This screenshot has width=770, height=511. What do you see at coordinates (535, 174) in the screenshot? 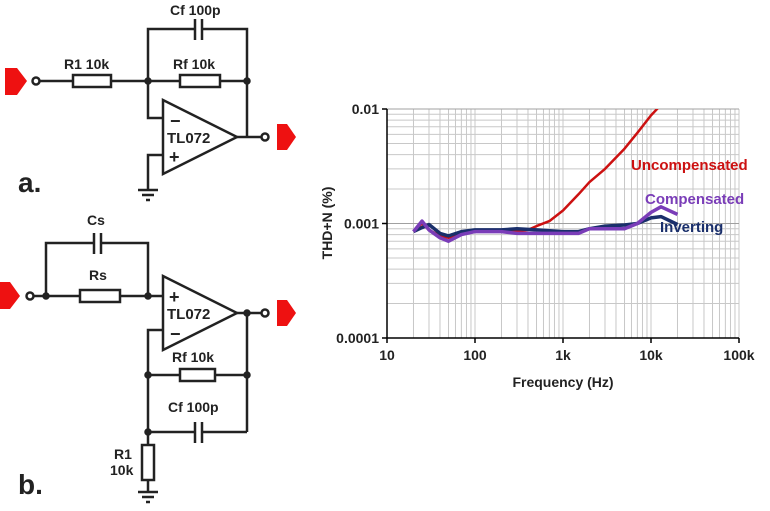
I see `series-line-uncompensated` at bounding box center [535, 174].